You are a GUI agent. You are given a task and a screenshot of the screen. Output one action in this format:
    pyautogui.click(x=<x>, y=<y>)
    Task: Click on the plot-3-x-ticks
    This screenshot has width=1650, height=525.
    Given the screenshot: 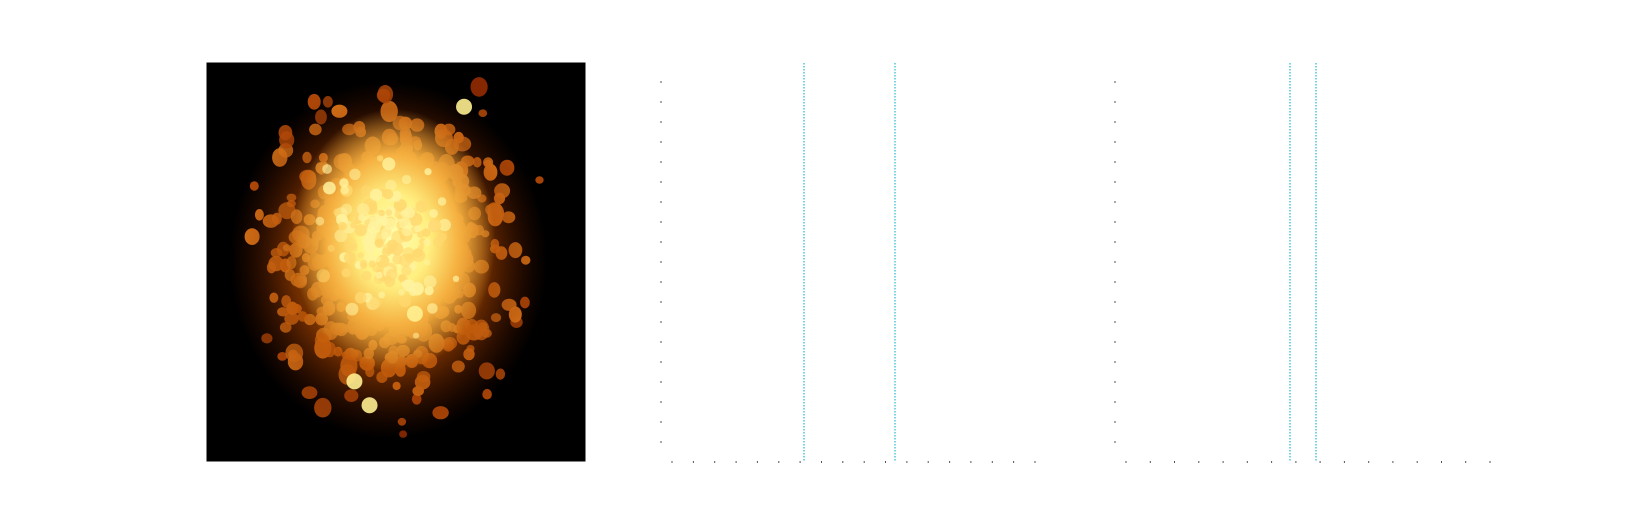 What is the action you would take?
    pyautogui.click(x=1308, y=462)
    